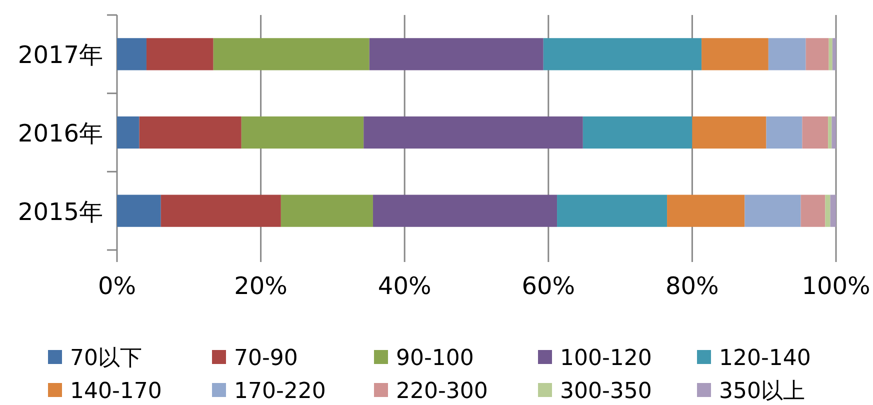  Describe the element at coordinates (762, 391) in the screenshot. I see `legend-label: 350以上` at that location.